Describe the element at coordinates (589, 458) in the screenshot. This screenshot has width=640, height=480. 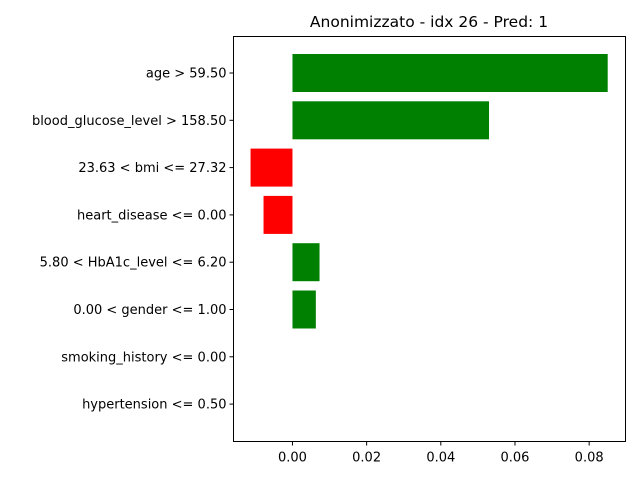
I see `x-tick-label-4: 0.08` at that location.